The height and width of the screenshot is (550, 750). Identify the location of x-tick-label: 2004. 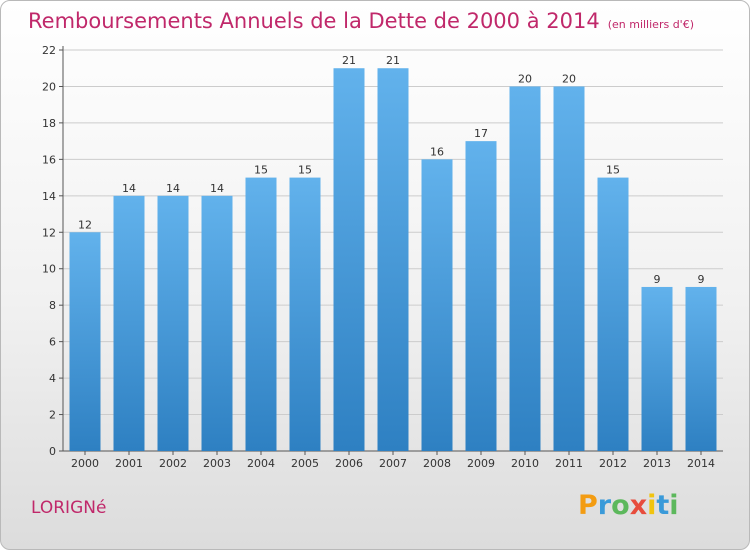
(261, 463).